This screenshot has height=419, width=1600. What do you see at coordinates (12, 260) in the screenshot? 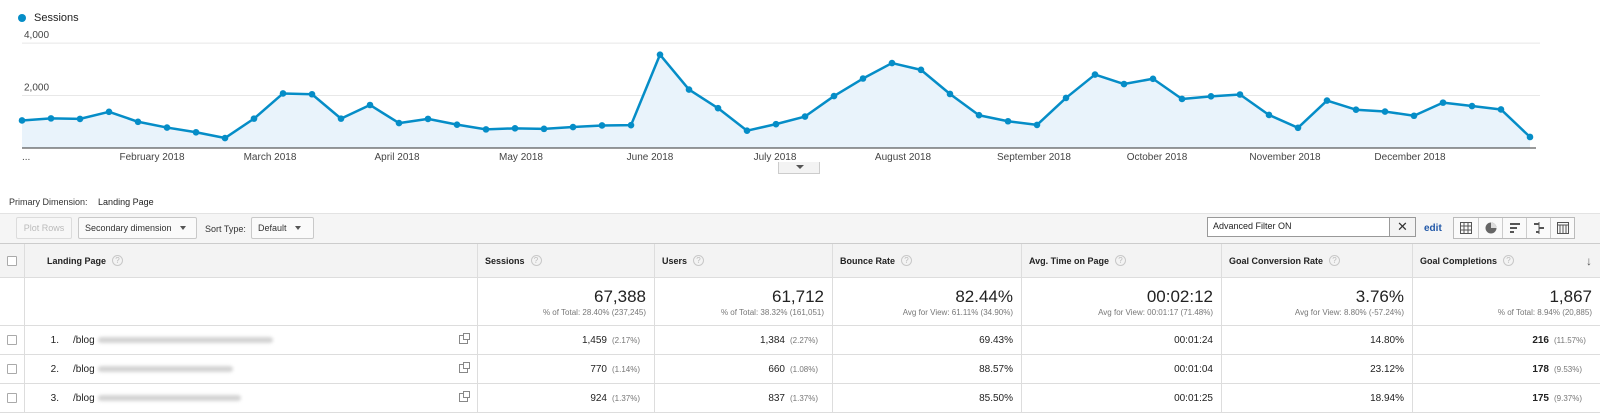
I see `select-all-checkbox` at bounding box center [12, 260].